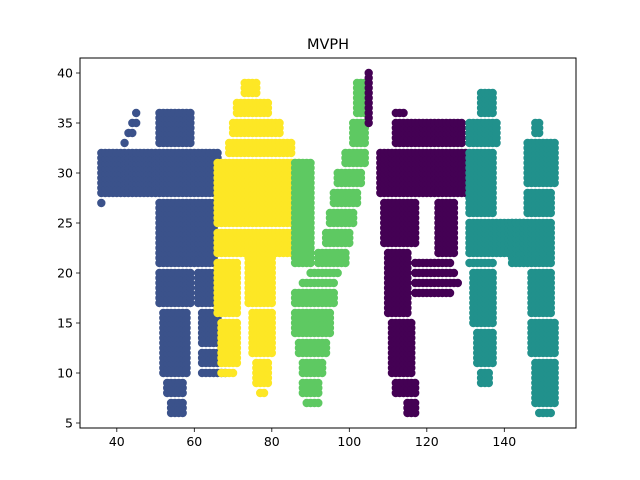 The image size is (640, 480). What do you see at coordinates (69, 423) in the screenshot?
I see `y-tick-label: 5` at bounding box center [69, 423].